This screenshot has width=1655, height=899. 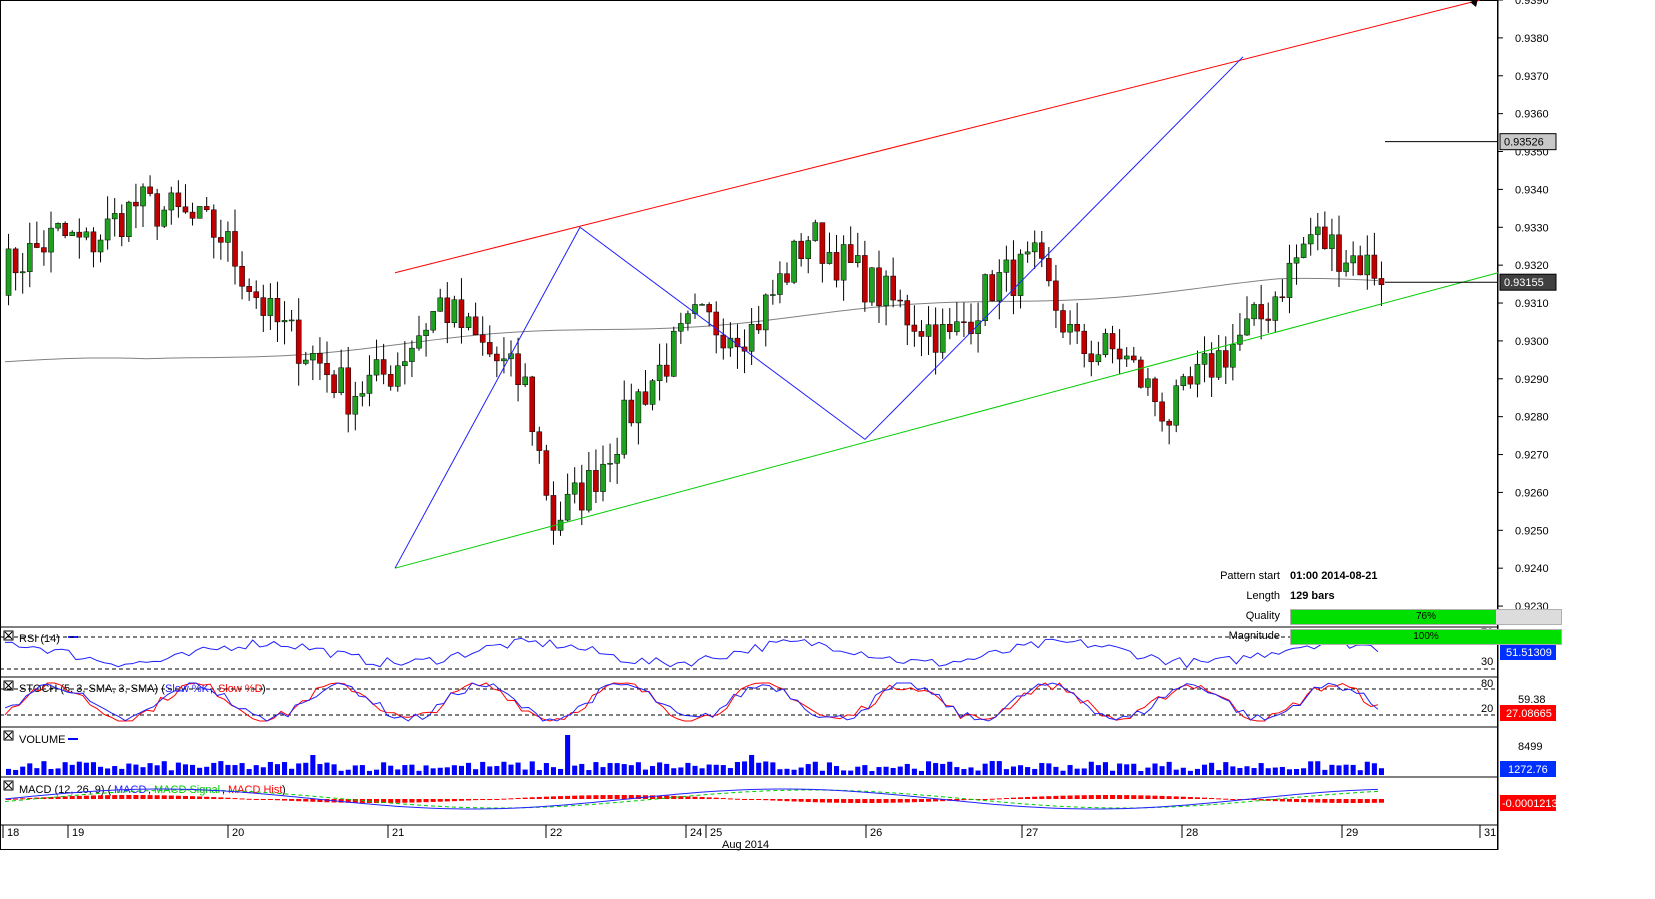 What do you see at coordinates (1532, 77) in the screenshot?
I see `price-tick-label: 0.9370` at bounding box center [1532, 77].